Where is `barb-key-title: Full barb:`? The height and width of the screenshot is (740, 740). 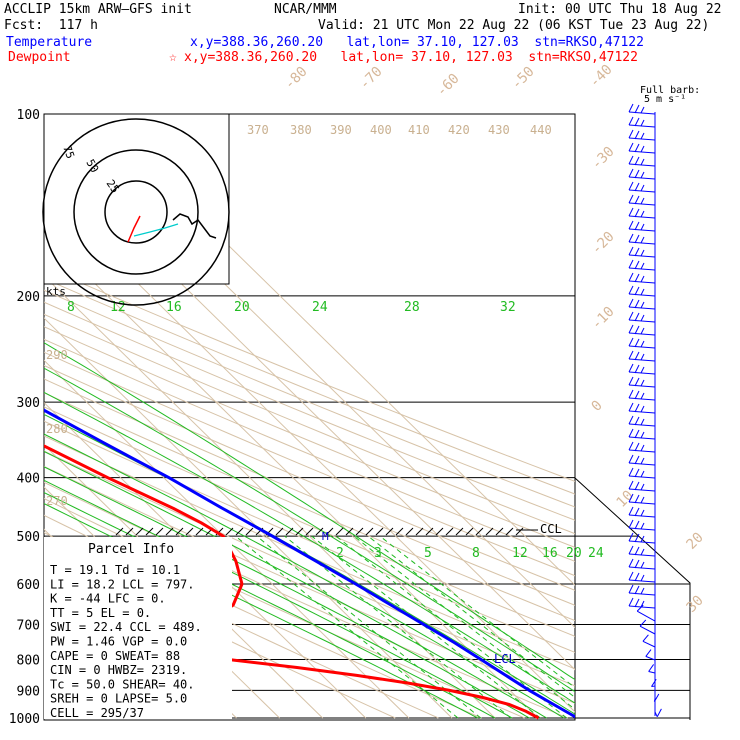 barb-key-title: Full barb: is located at coordinates (670, 90).